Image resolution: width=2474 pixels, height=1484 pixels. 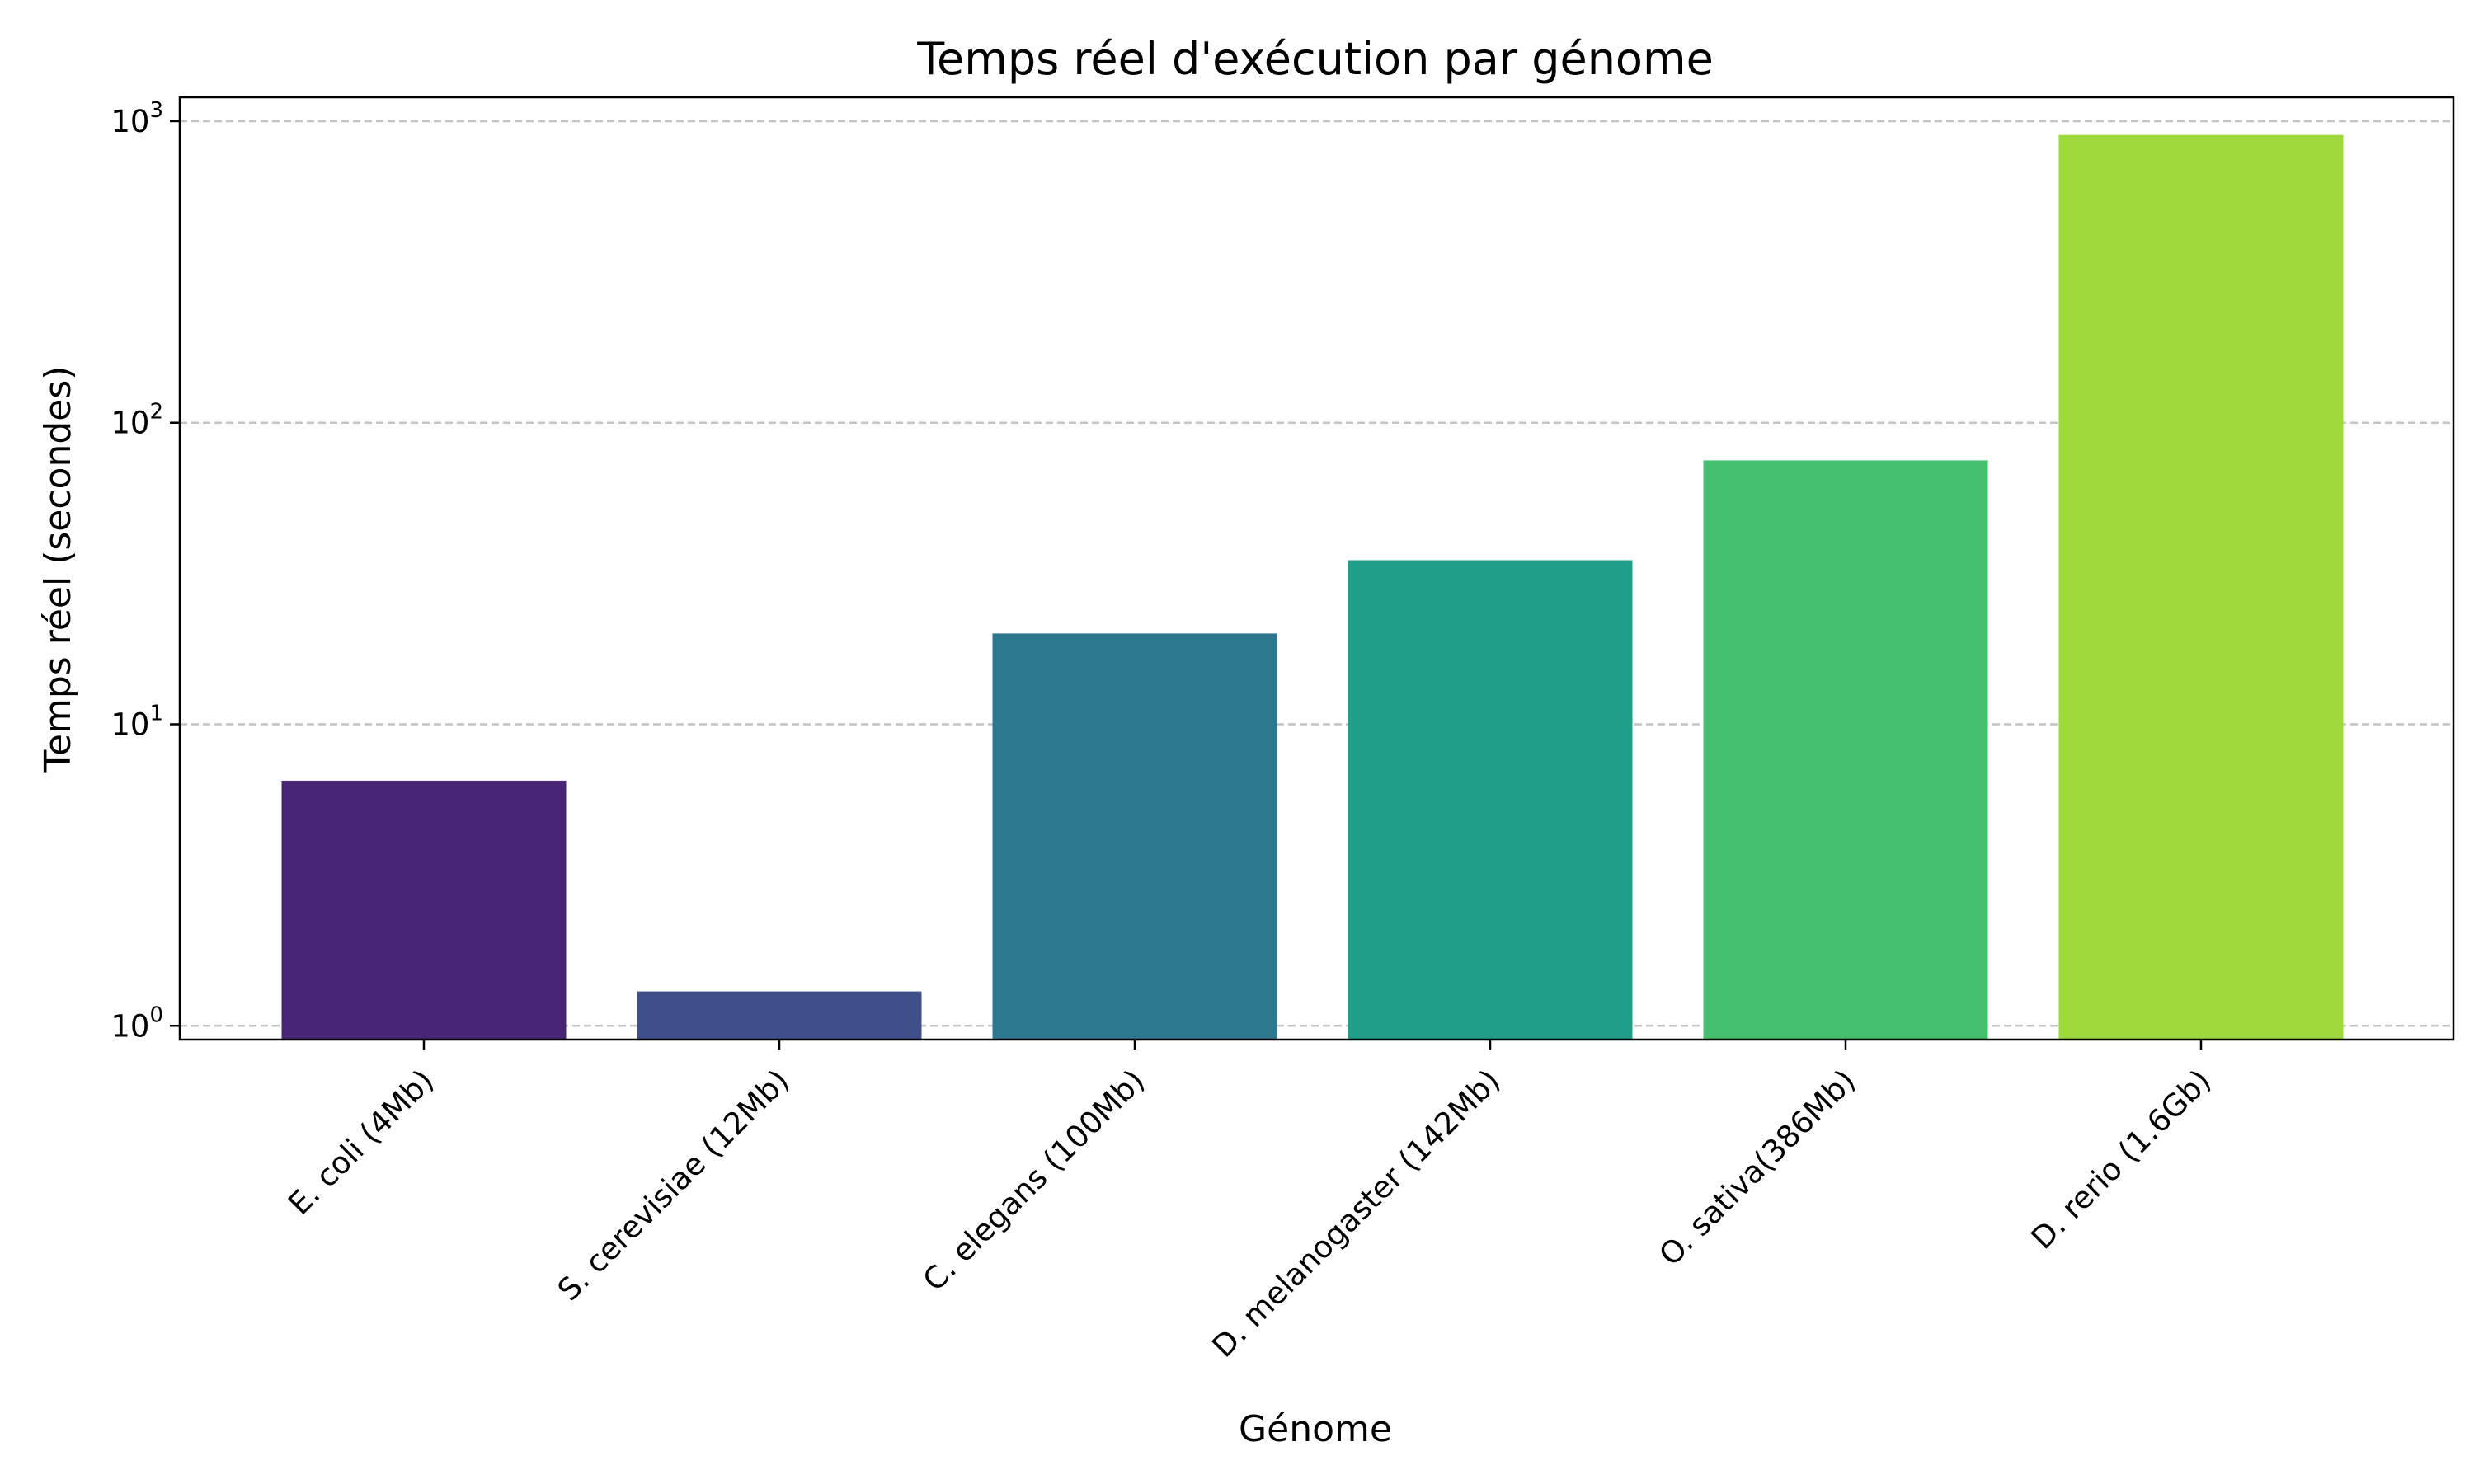 I want to click on x-axis-label: Génome, so click(x=1315, y=1429).